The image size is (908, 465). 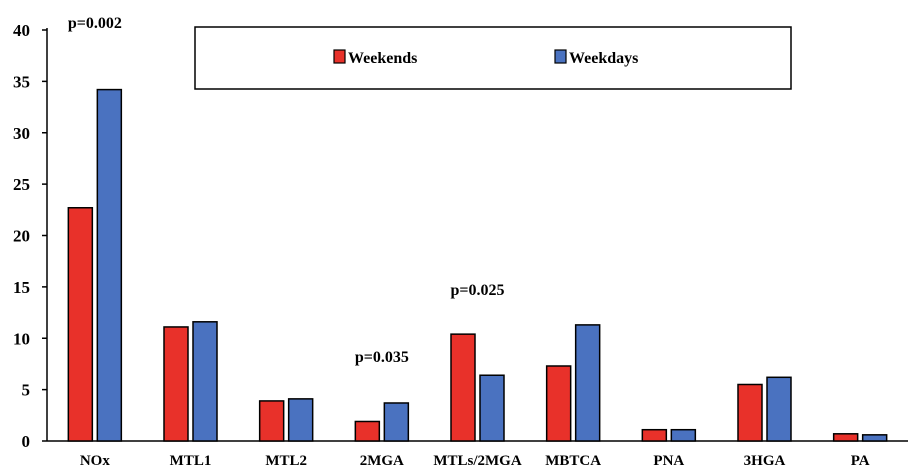 I want to click on bar-weekends-mbtca, so click(x=558, y=403).